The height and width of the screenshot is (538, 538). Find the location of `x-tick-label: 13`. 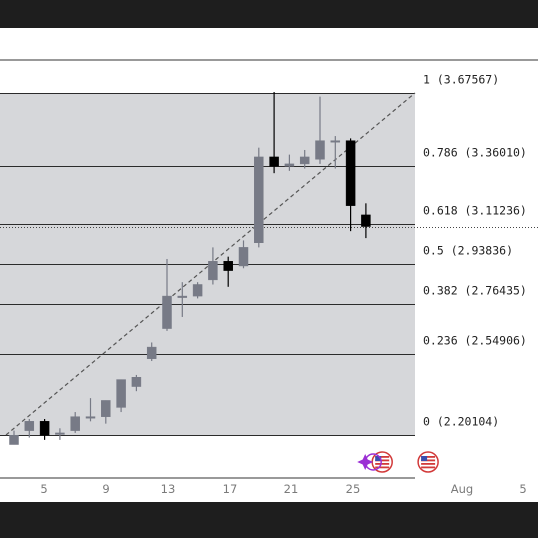

x-tick-label: 13 is located at coordinates (168, 489).